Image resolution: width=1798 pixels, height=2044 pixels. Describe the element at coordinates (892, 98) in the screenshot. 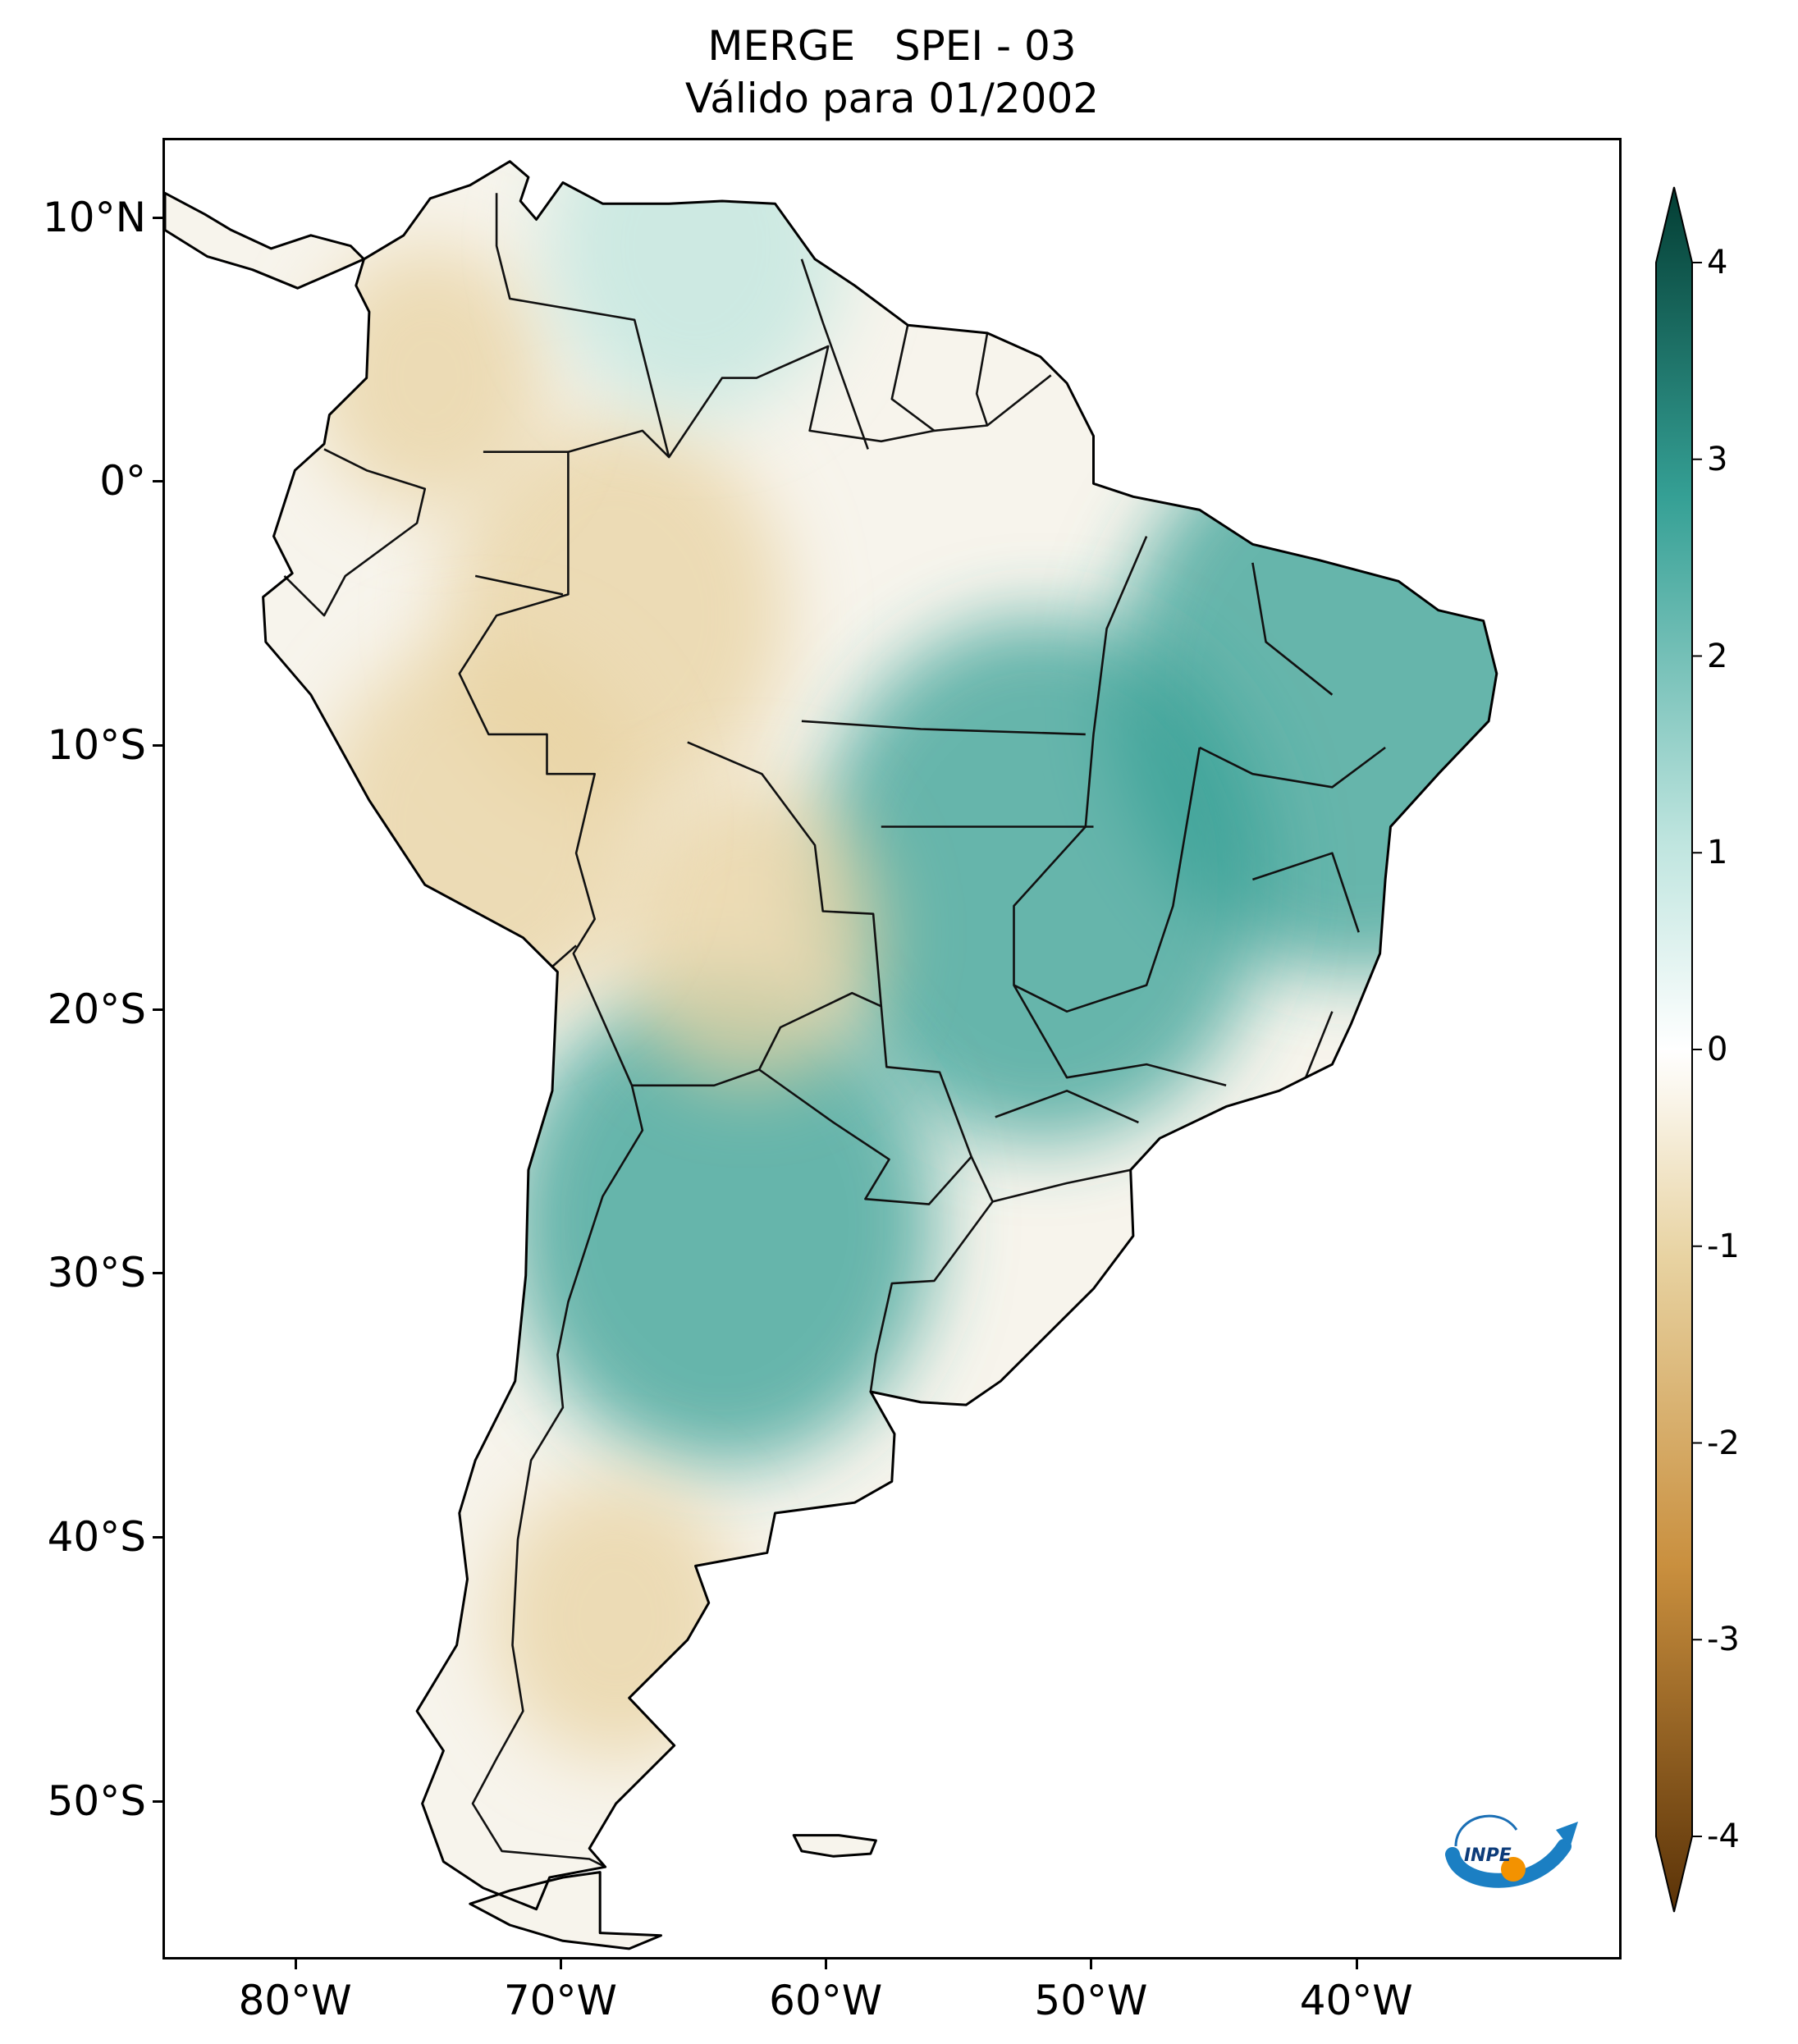

I see `title-line-2: Válido para 01/2002` at that location.